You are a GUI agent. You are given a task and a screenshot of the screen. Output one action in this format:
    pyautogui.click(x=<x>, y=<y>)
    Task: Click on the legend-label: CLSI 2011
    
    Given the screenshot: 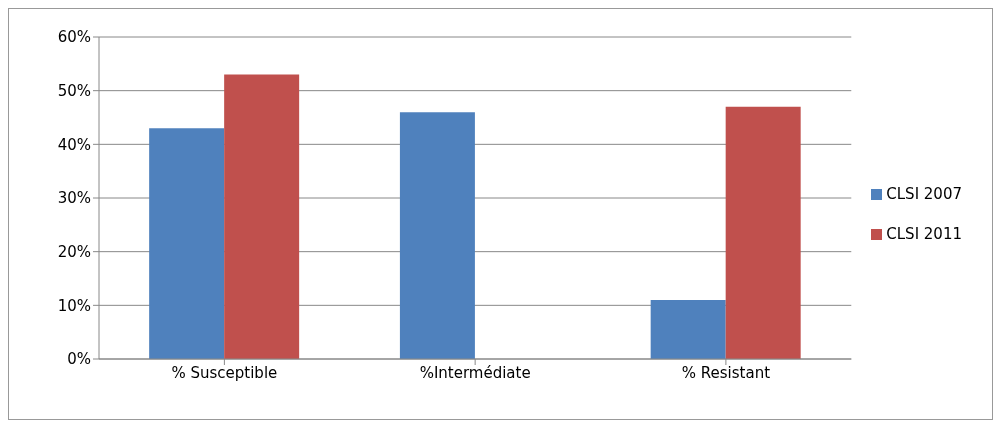 What is the action you would take?
    pyautogui.click(x=924, y=234)
    